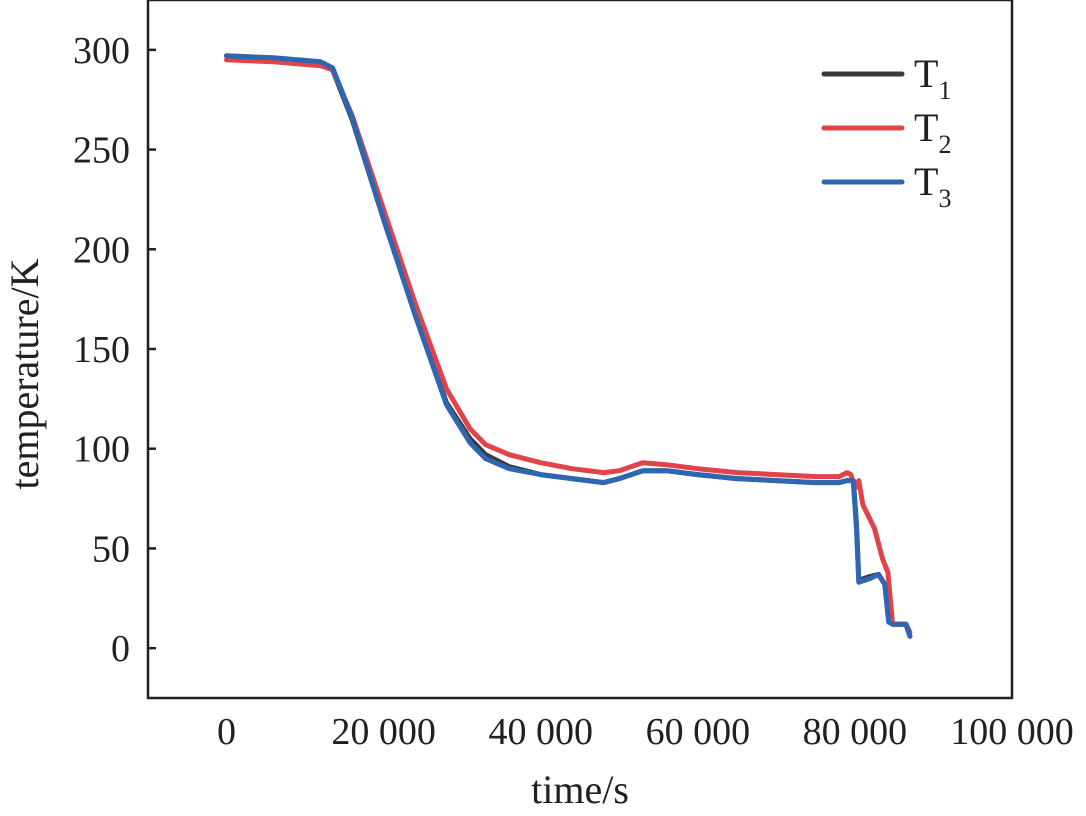 The width and height of the screenshot is (1086, 816). I want to click on y-axis-ticks: 0 50 100 150 200 250 300, so click(114, 350).